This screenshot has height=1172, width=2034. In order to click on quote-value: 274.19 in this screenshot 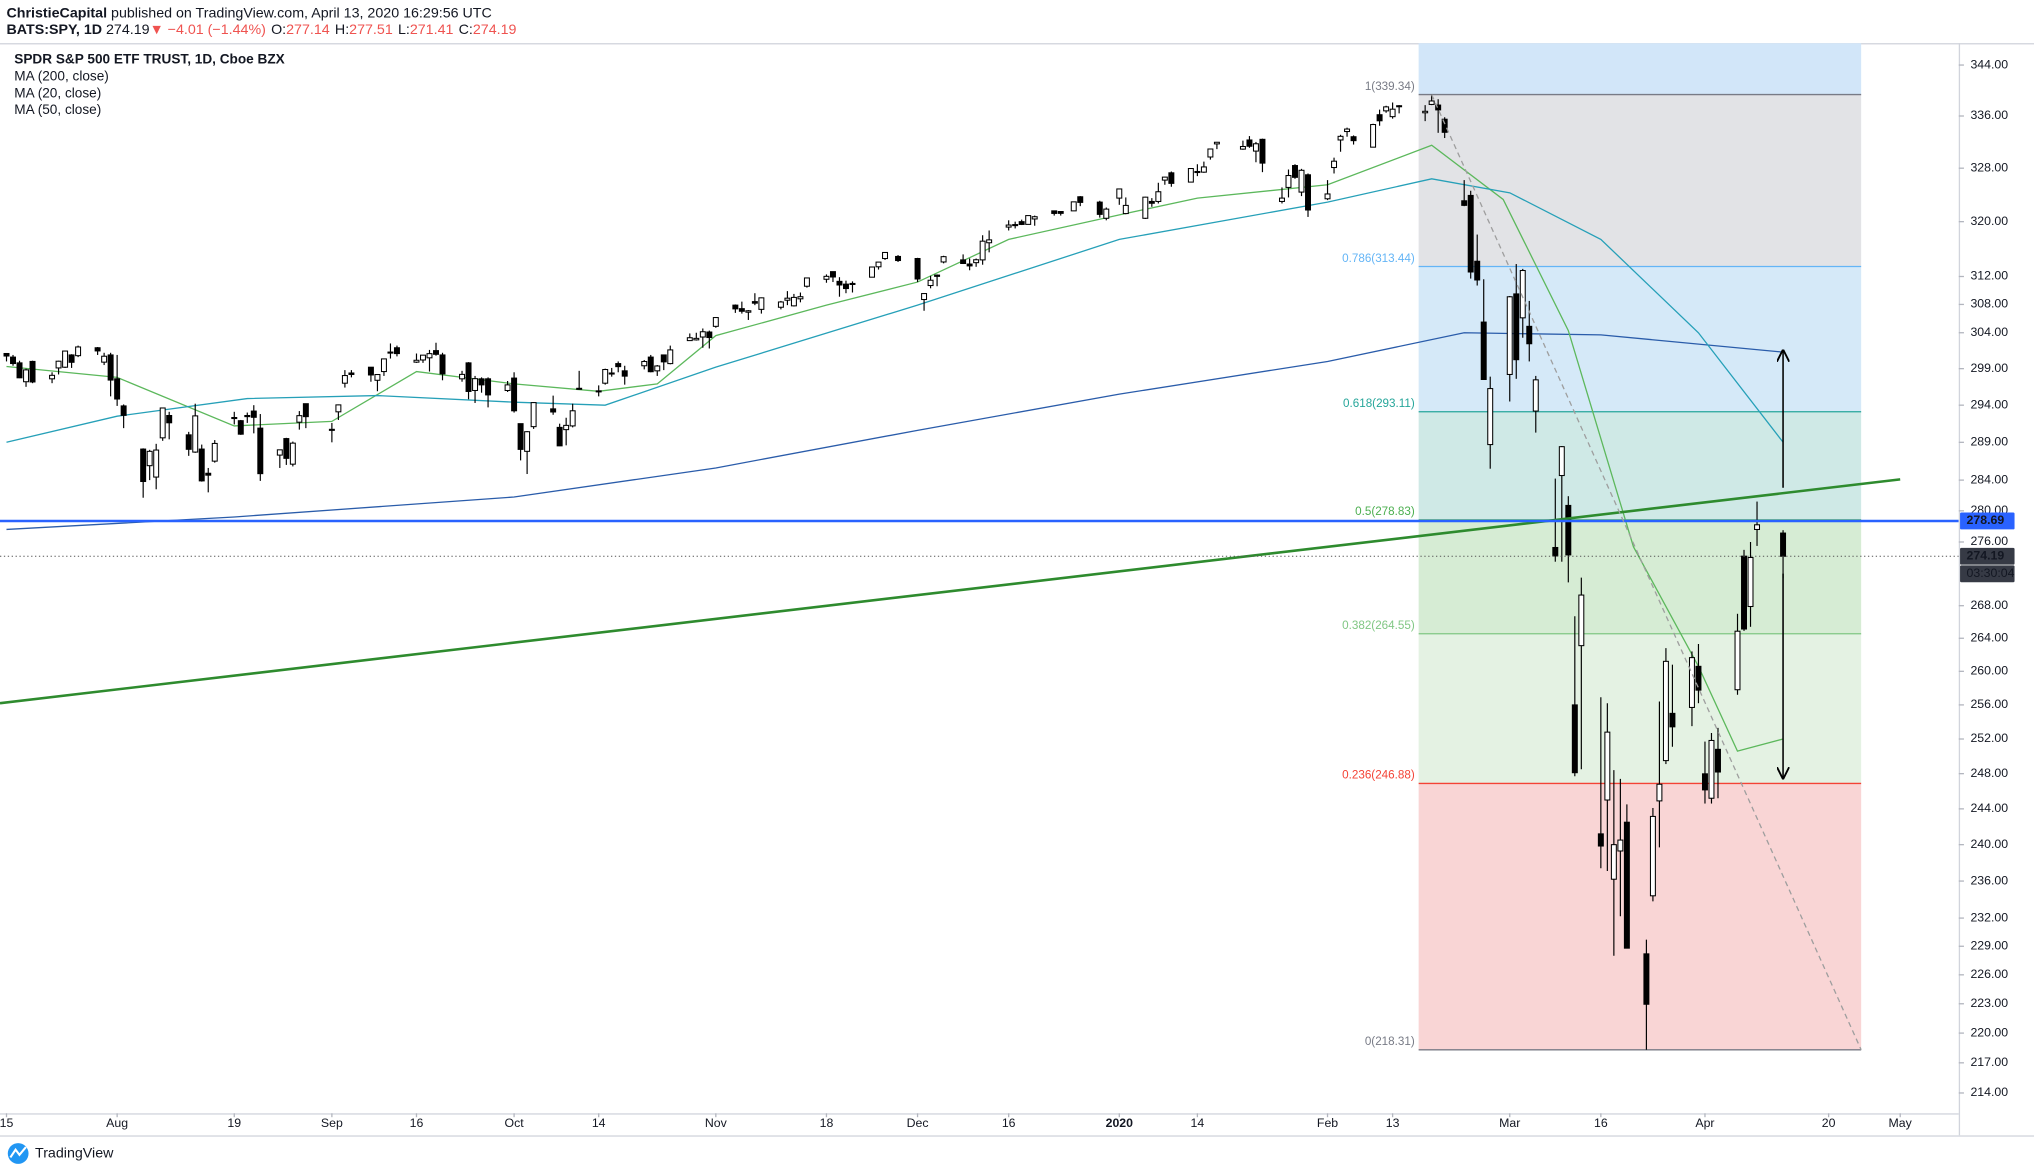, I will do `click(495, 30)`.